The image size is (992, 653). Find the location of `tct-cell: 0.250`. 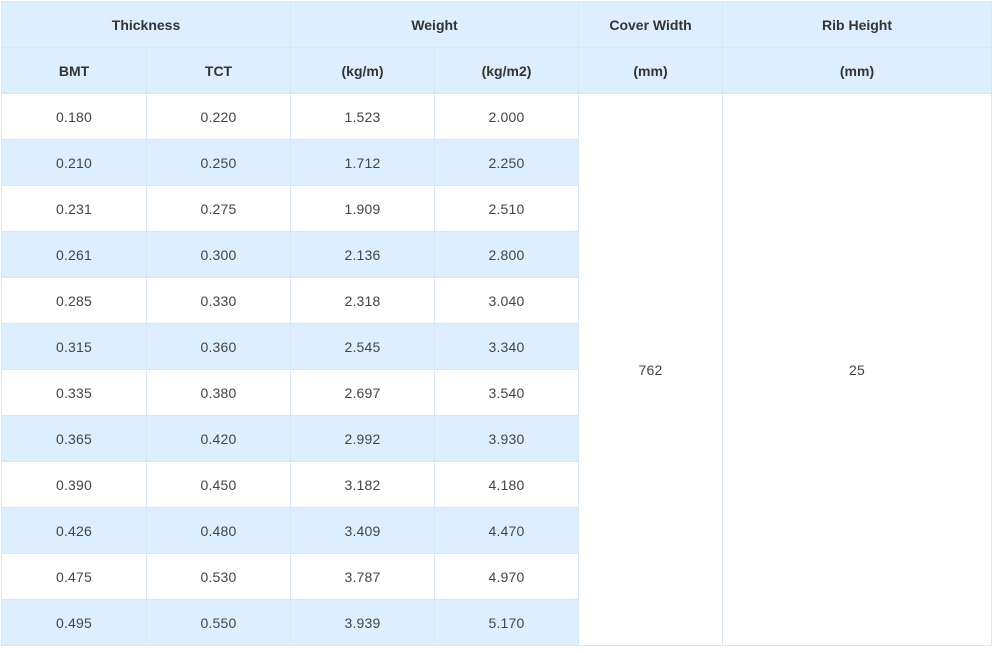

tct-cell: 0.250 is located at coordinates (218, 162).